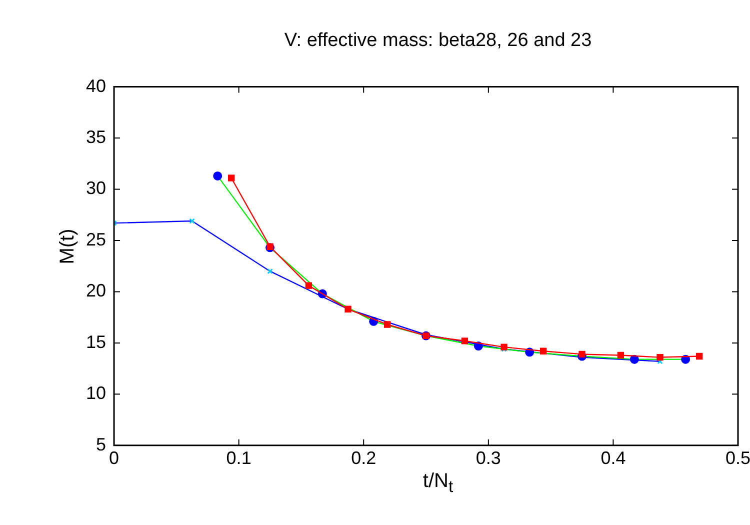  Describe the element at coordinates (613, 458) in the screenshot. I see `x-tick-label: 0.4` at that location.